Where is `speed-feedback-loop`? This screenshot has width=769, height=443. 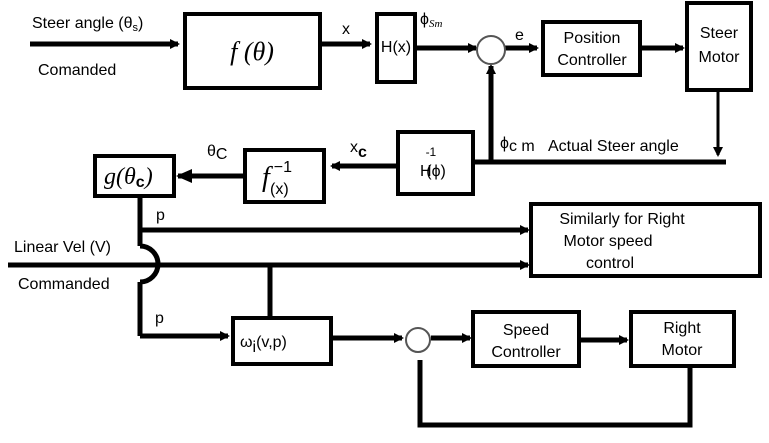 speed-feedback-loop is located at coordinates (555, 394).